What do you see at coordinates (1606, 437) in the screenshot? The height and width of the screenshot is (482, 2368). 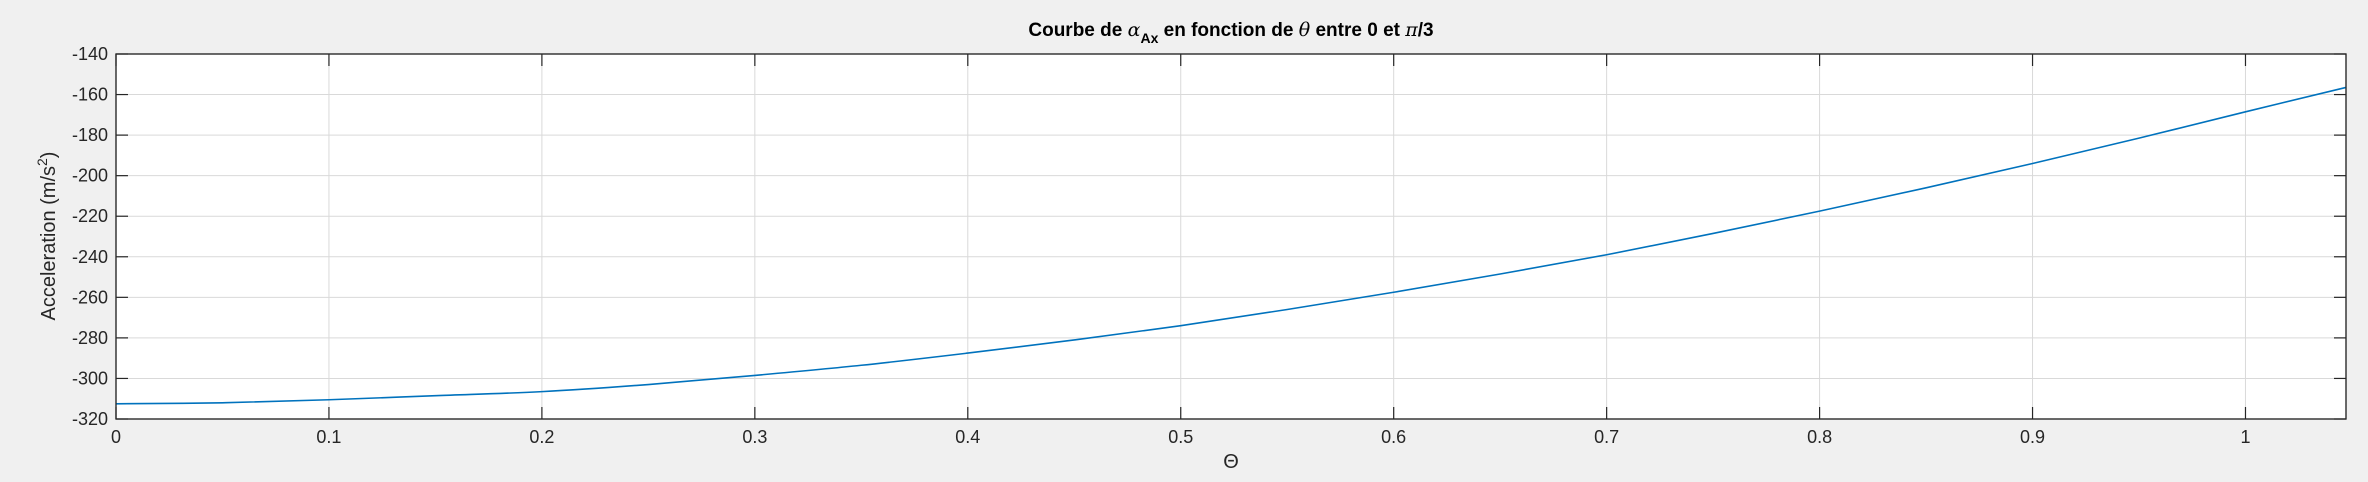 I see `x-tick-label: 0.7` at bounding box center [1606, 437].